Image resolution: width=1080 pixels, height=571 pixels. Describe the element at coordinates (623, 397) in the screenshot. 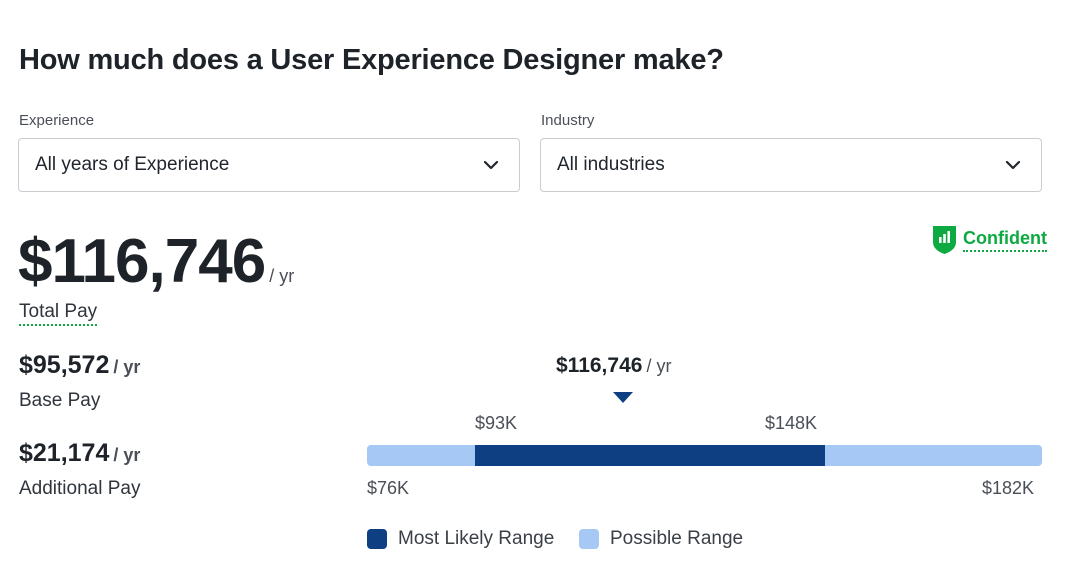

I see `median-marker-icon` at that location.